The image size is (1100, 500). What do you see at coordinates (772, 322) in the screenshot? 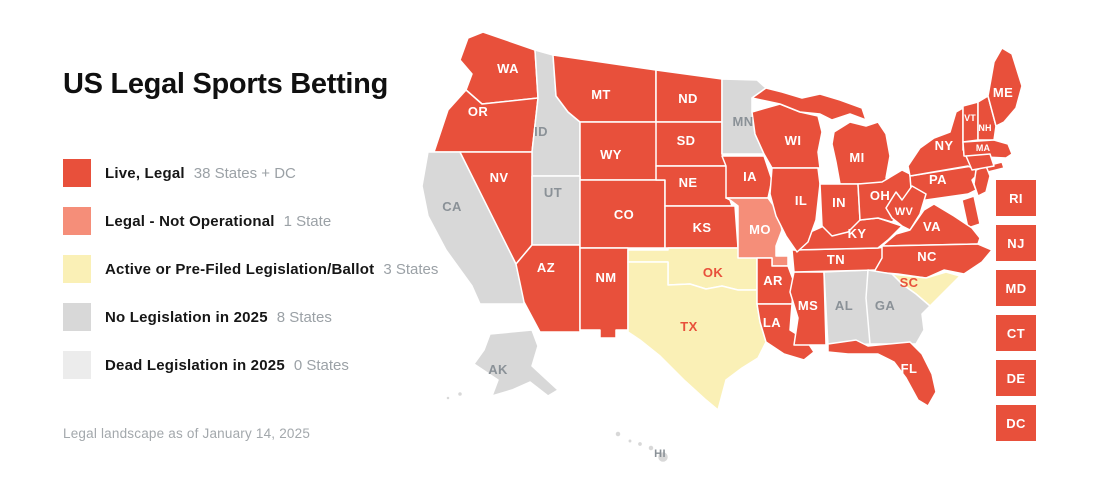
I see `state-label-la: LA` at bounding box center [772, 322].